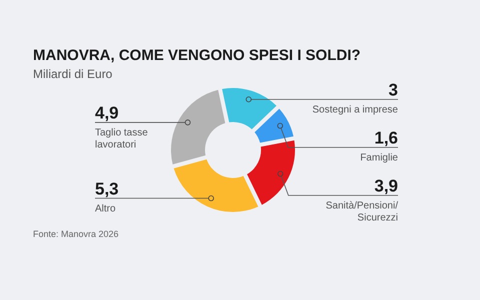 The image size is (480, 300). What do you see at coordinates (121, 138) in the screenshot?
I see `slice-label: Taglio tasse lavoratori` at bounding box center [121, 138].